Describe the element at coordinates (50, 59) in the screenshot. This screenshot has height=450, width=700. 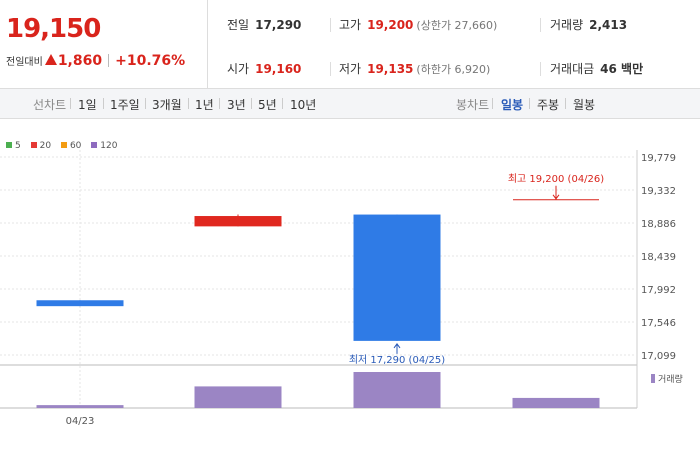
I see `up-triangle-icon` at that location.